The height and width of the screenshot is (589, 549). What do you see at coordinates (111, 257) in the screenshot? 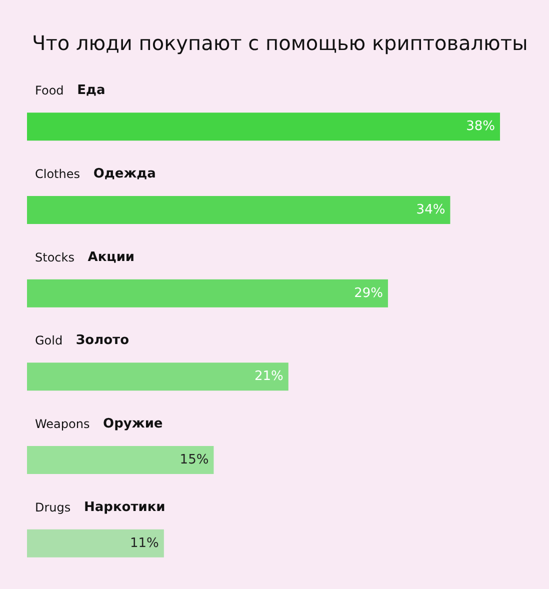
I see `annotation: Акции` at bounding box center [111, 257].